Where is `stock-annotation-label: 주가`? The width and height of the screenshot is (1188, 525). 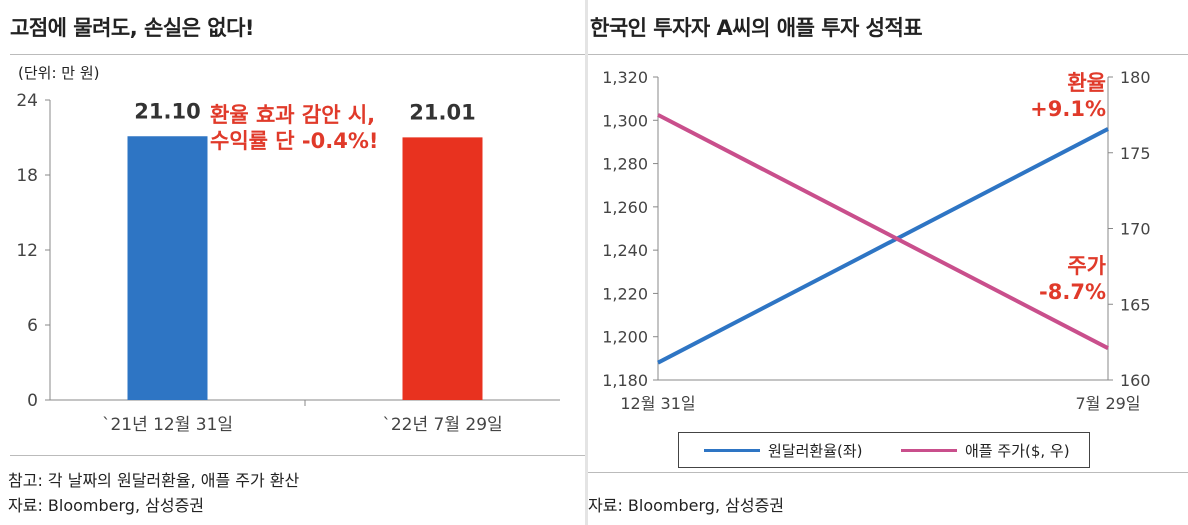
stock-annotation-label: 주가 is located at coordinates (1086, 266).